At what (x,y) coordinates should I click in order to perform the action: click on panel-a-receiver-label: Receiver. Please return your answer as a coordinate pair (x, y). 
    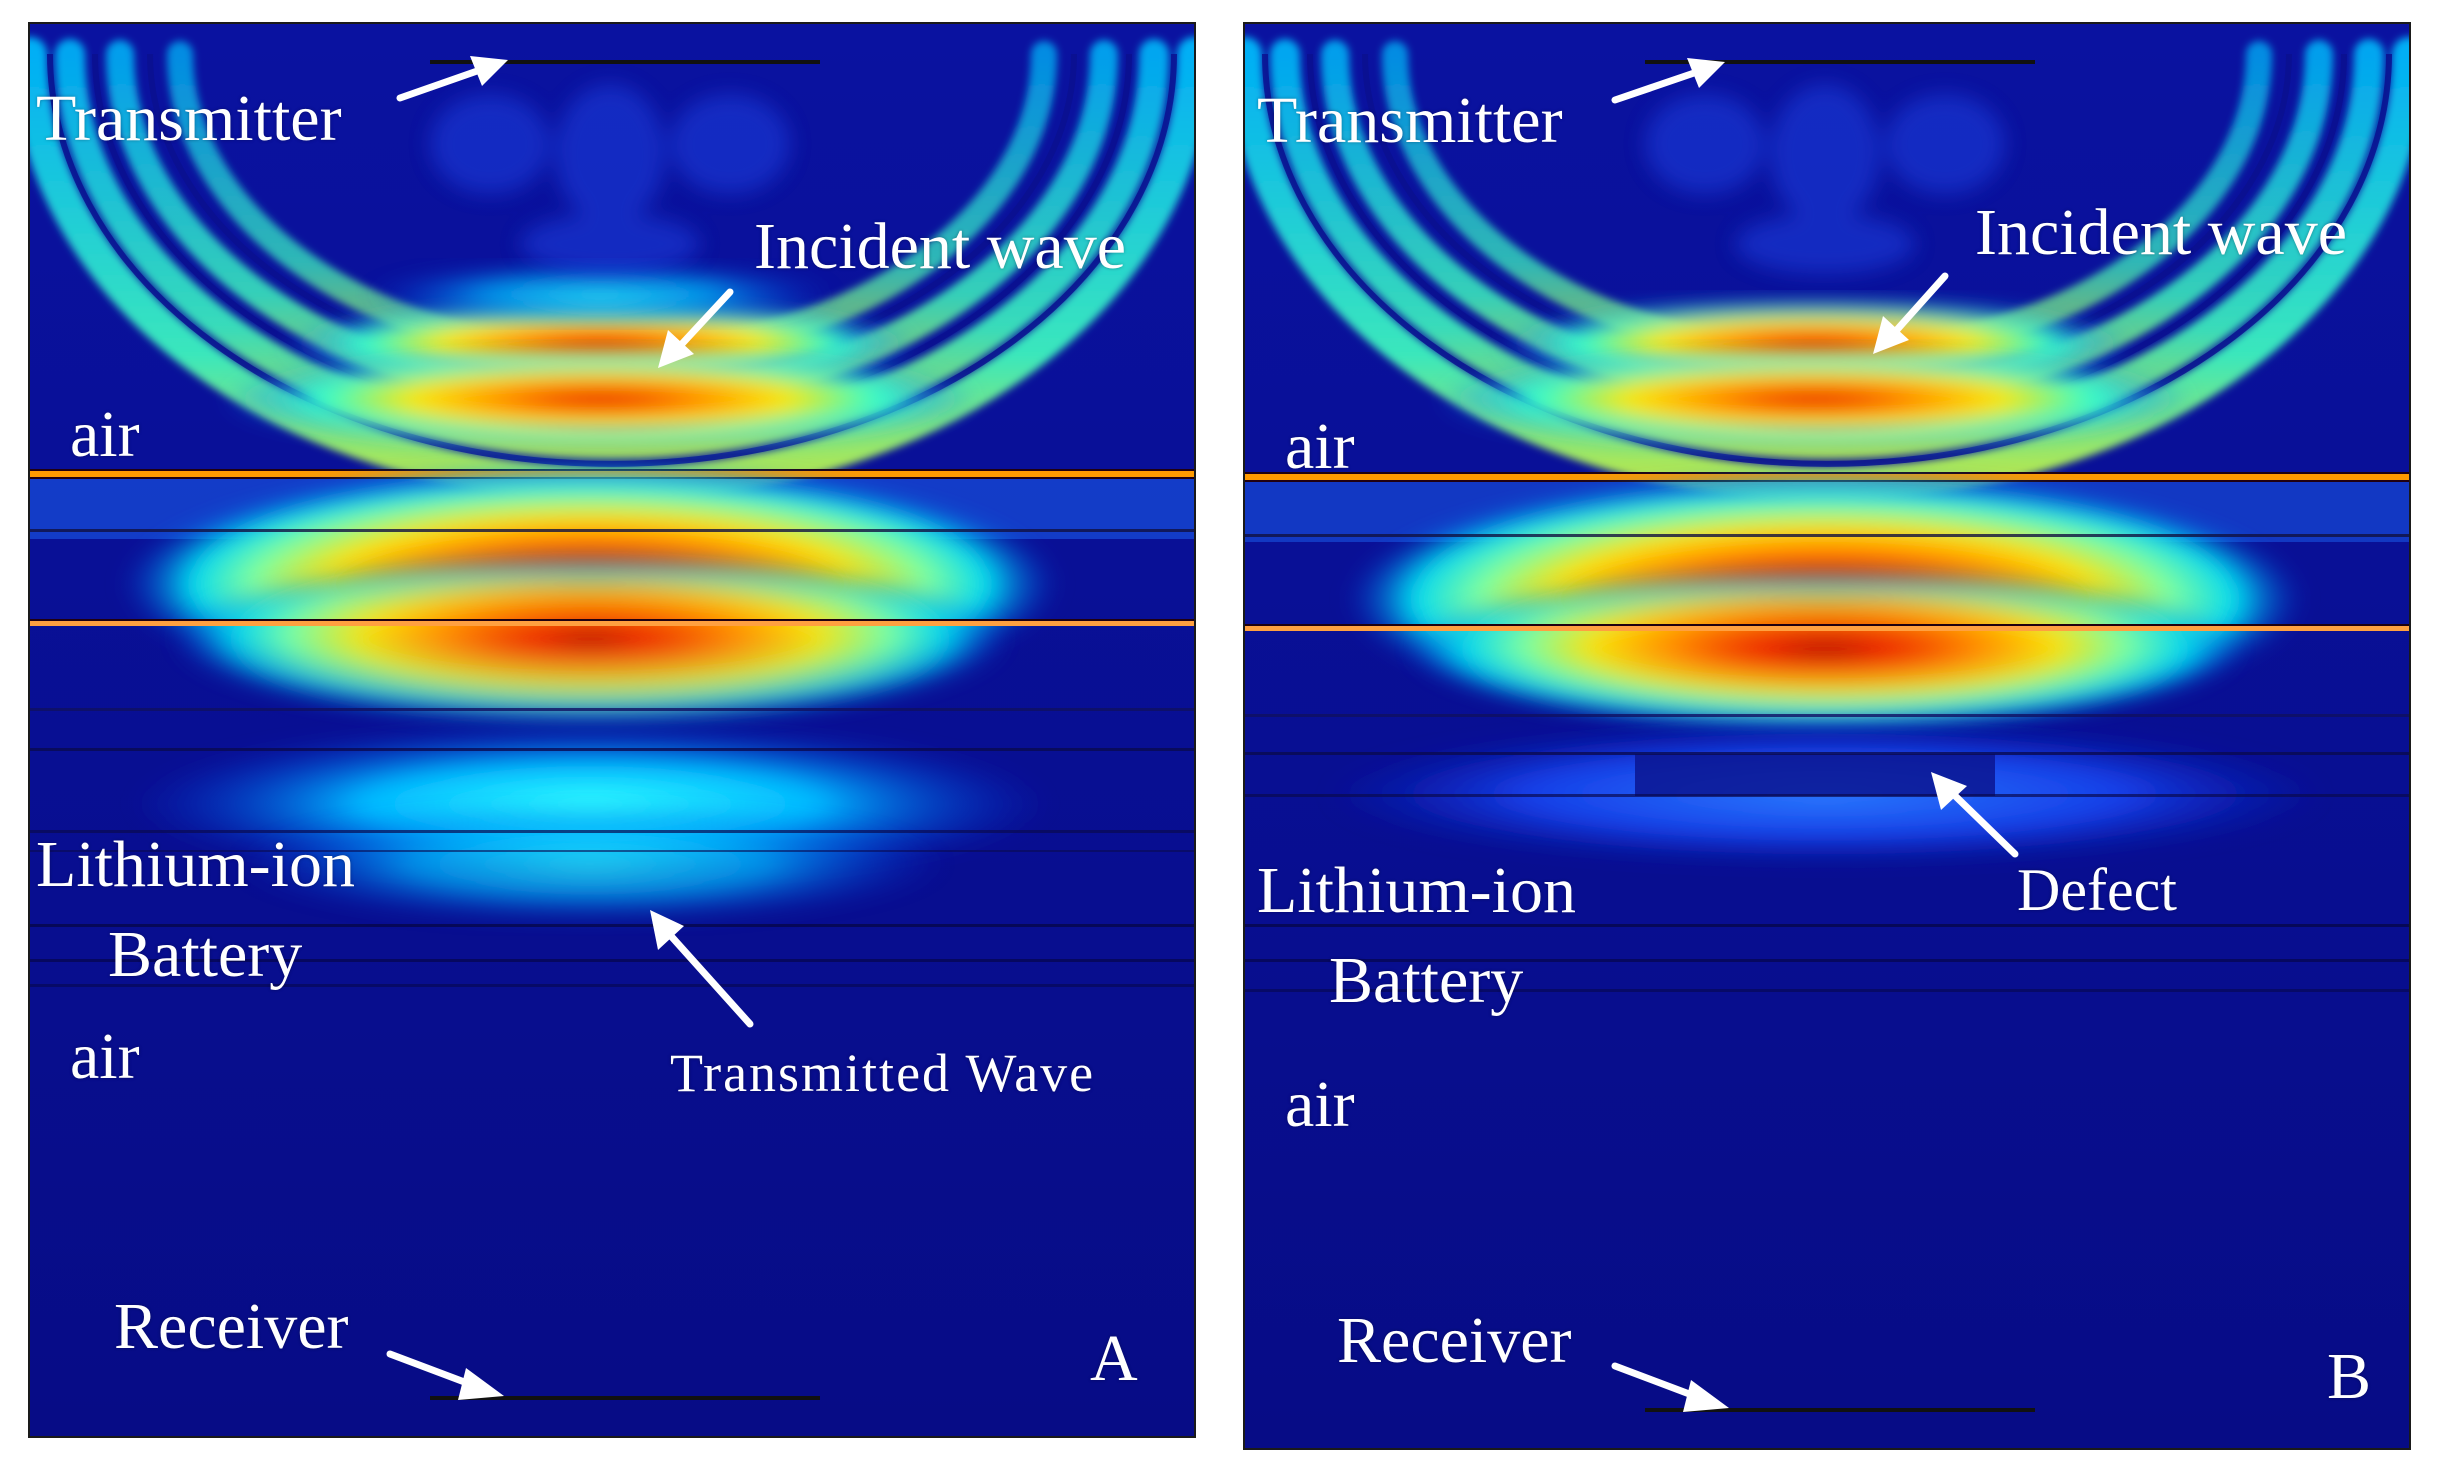
    Looking at the image, I should click on (231, 1326).